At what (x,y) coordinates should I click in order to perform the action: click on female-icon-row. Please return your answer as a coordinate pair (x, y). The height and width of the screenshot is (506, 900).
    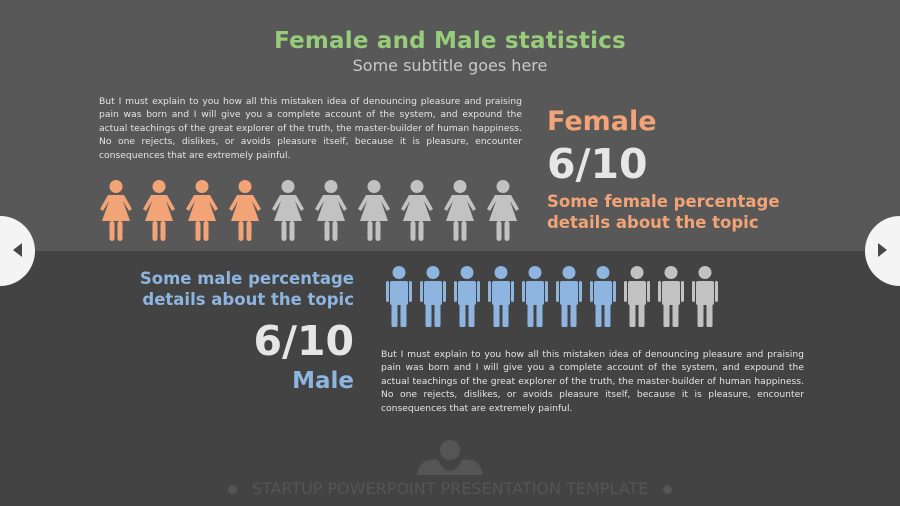
    Looking at the image, I should click on (309, 210).